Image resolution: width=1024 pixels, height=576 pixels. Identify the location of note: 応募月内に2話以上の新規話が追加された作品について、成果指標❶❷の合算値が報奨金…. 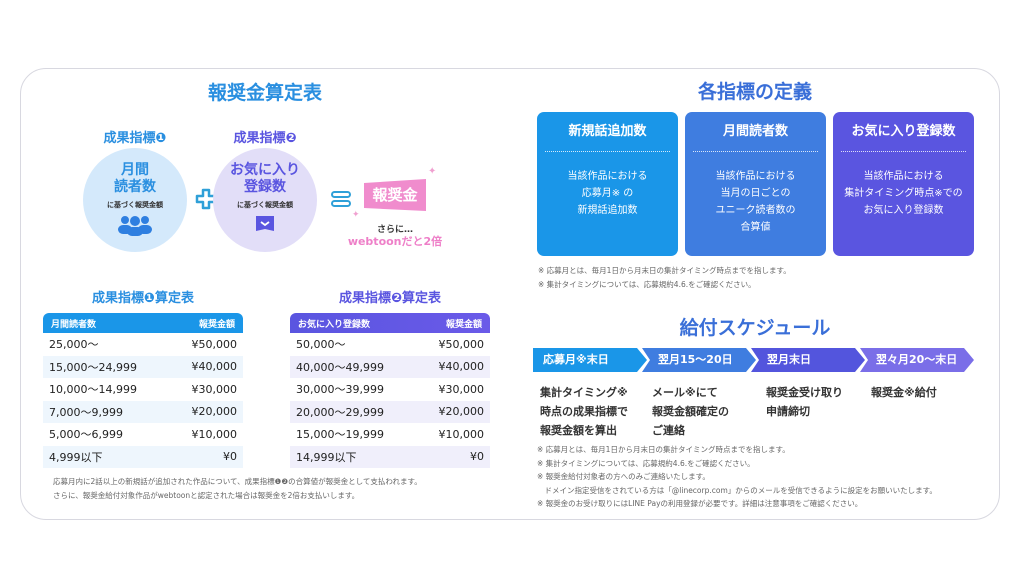
(237, 481).